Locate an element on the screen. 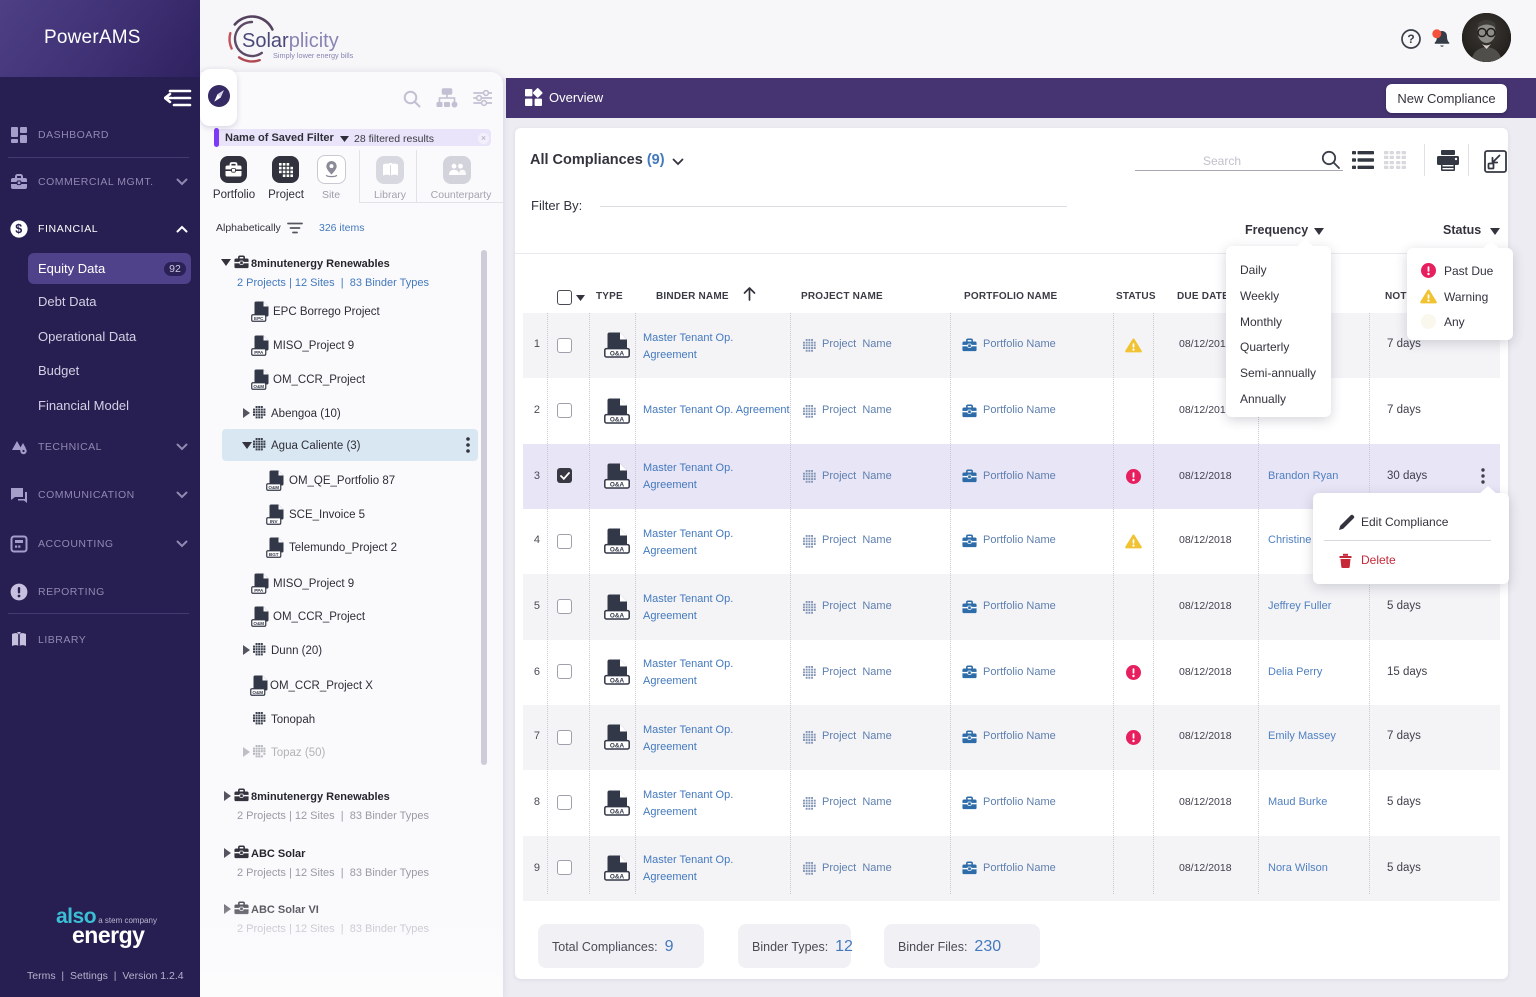 This screenshot has width=1536, height=997. svg-text: EPC is located at coordinates (259, 318).